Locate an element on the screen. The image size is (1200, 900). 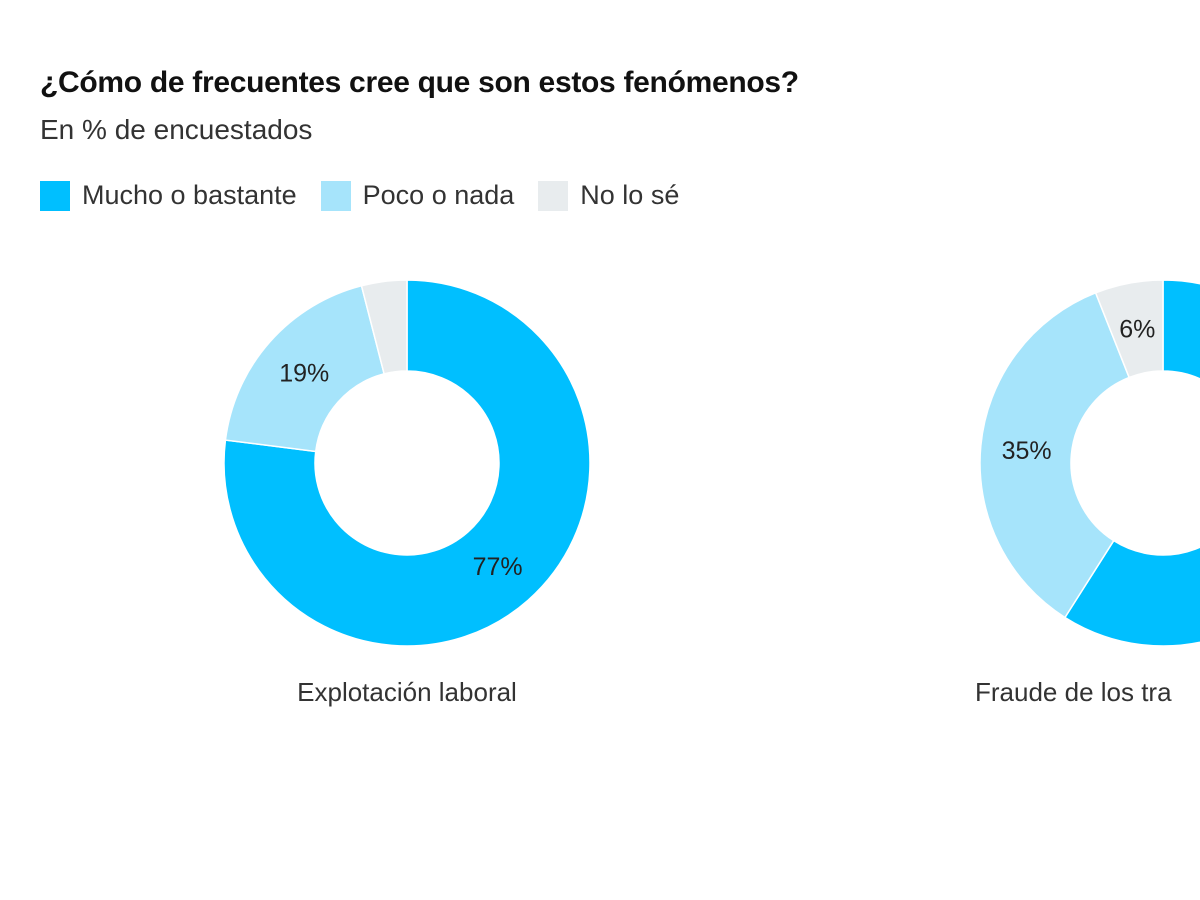
legend-item-mucho: Mucho o bastante is located at coordinates (168, 195).